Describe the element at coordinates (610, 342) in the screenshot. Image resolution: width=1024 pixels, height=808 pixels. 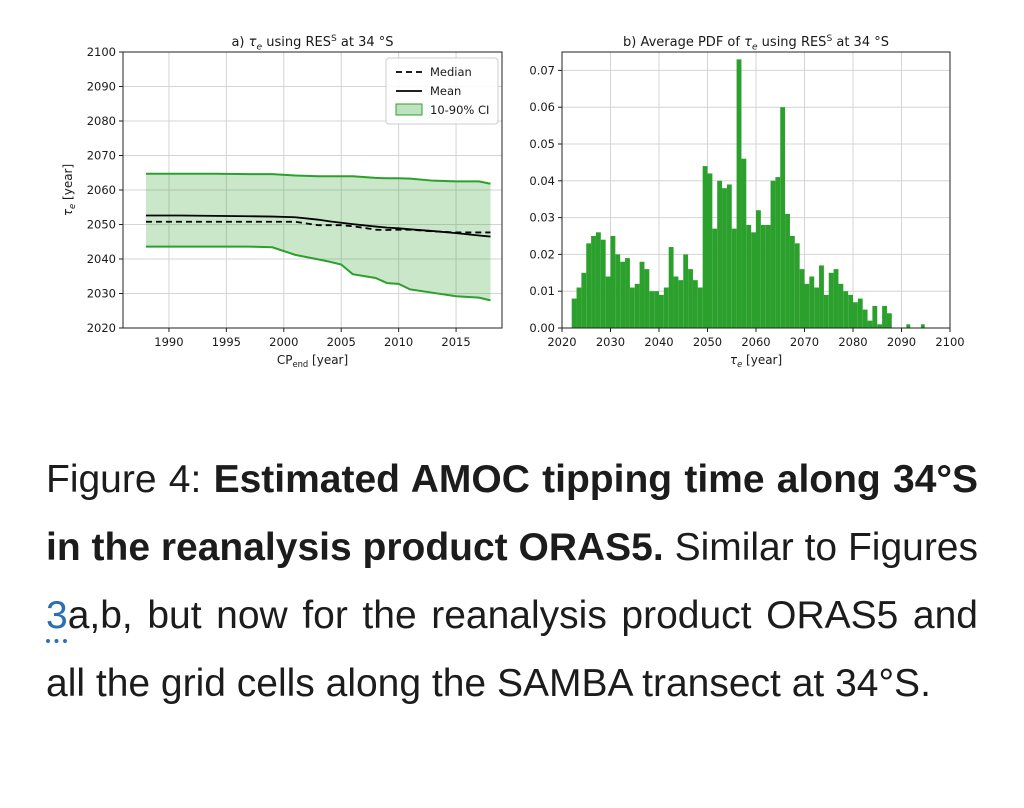
I see `x-tick-label: 2030` at that location.